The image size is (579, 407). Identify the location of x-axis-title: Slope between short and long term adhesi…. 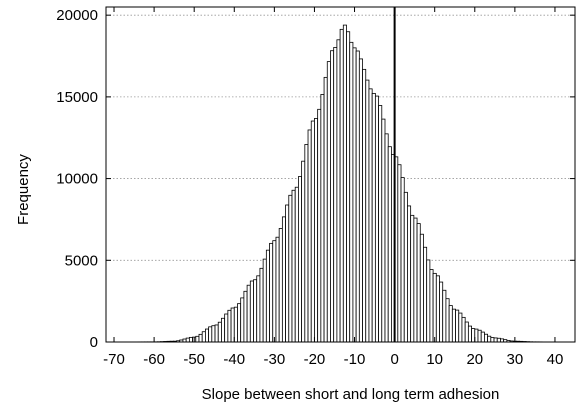
(351, 394).